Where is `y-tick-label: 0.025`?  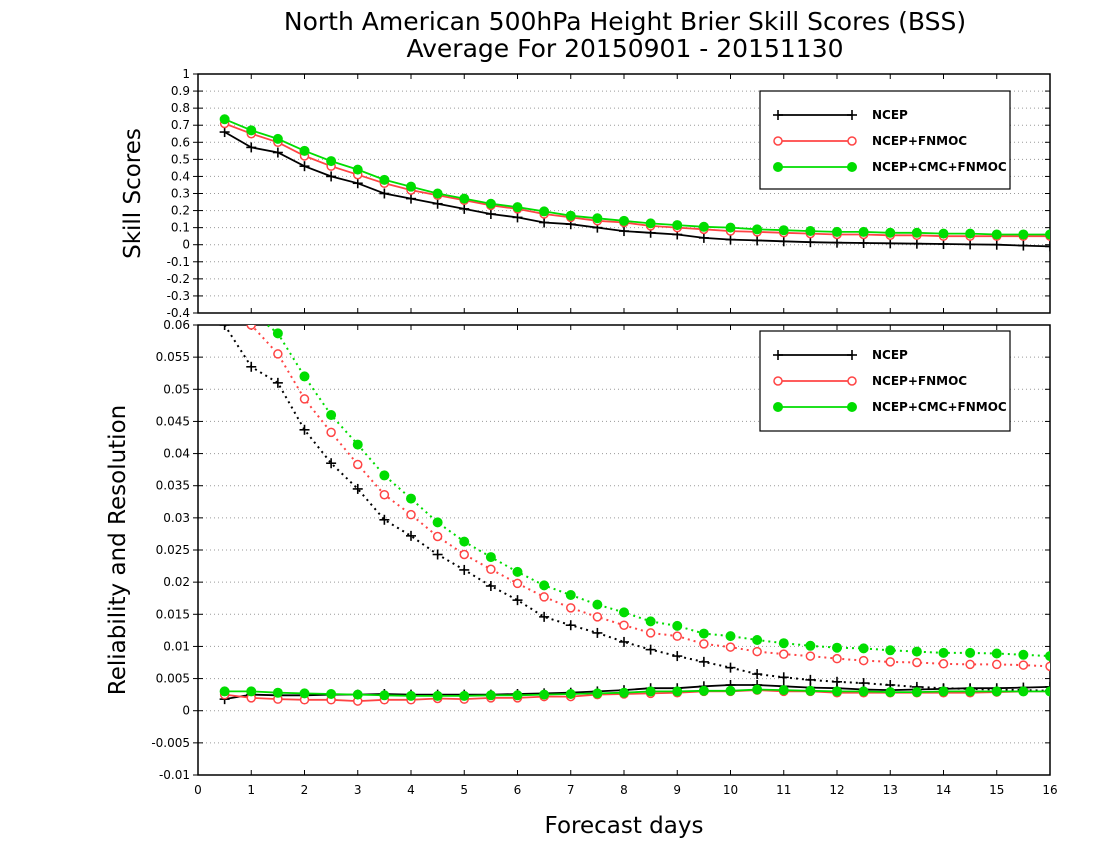
y-tick-label: 0.025 is located at coordinates (173, 550).